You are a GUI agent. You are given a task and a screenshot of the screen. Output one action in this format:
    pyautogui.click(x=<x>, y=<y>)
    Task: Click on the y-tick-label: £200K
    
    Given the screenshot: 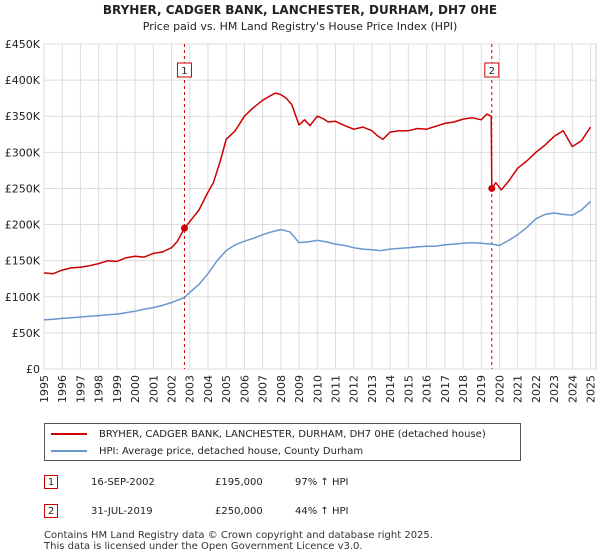 What is the action you would take?
    pyautogui.click(x=23, y=225)
    